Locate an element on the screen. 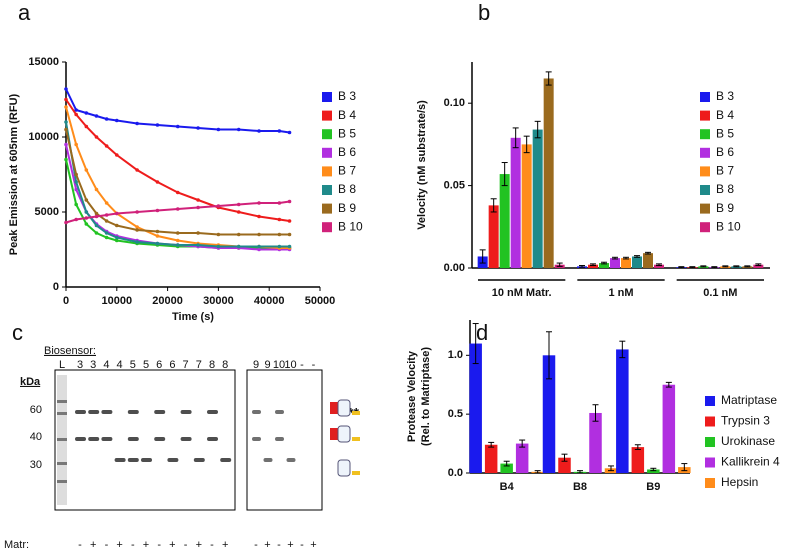 The width and height of the screenshot is (800, 558). kda-label: kDa is located at coordinates (30, 382).